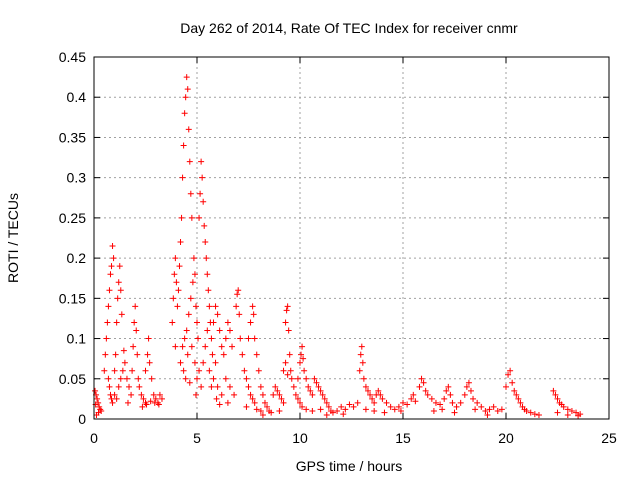  What do you see at coordinates (77, 258) in the screenshot?
I see `y-tick-label: 0.2` at bounding box center [77, 258].